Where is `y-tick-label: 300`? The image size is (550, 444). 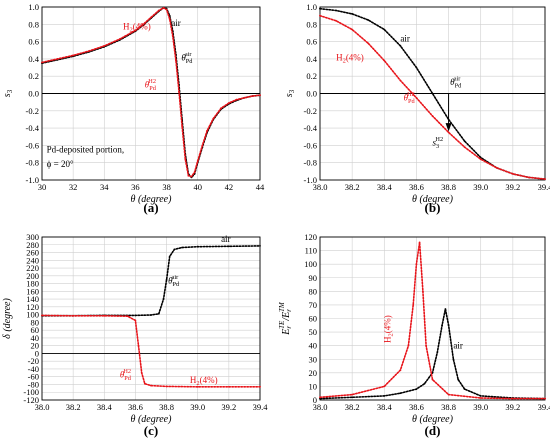 y-tick-label: 300 is located at coordinates (32, 237).